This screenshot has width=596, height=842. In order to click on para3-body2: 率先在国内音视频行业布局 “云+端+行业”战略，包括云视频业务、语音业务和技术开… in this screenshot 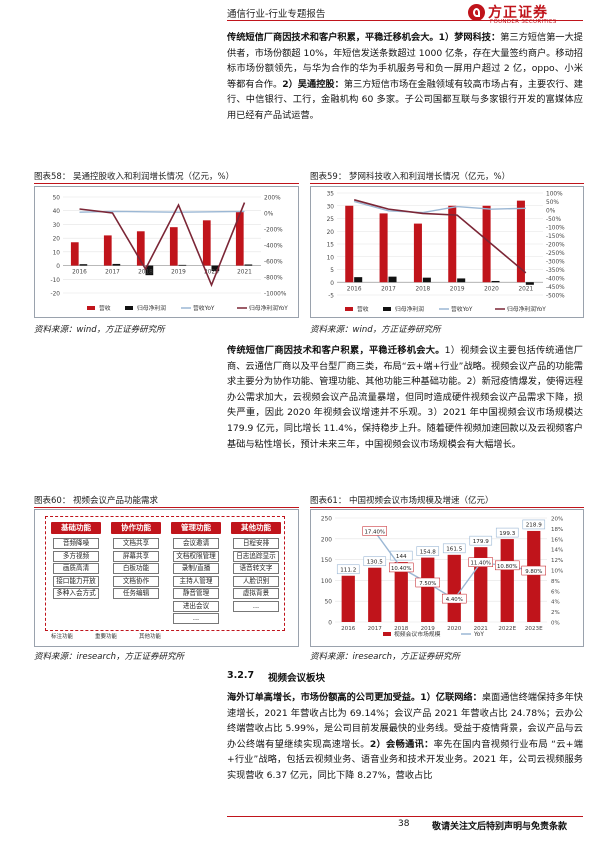, I will do `click(405, 759)`.